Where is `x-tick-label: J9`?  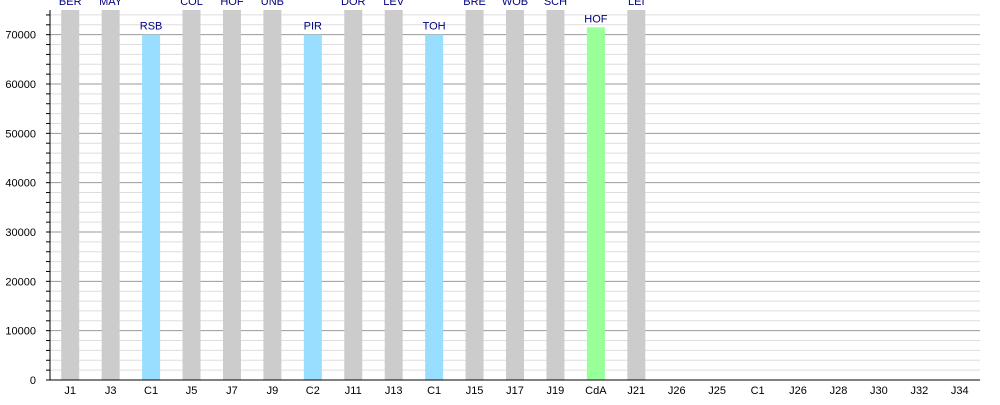 x-tick-label: J9 is located at coordinates (273, 391).